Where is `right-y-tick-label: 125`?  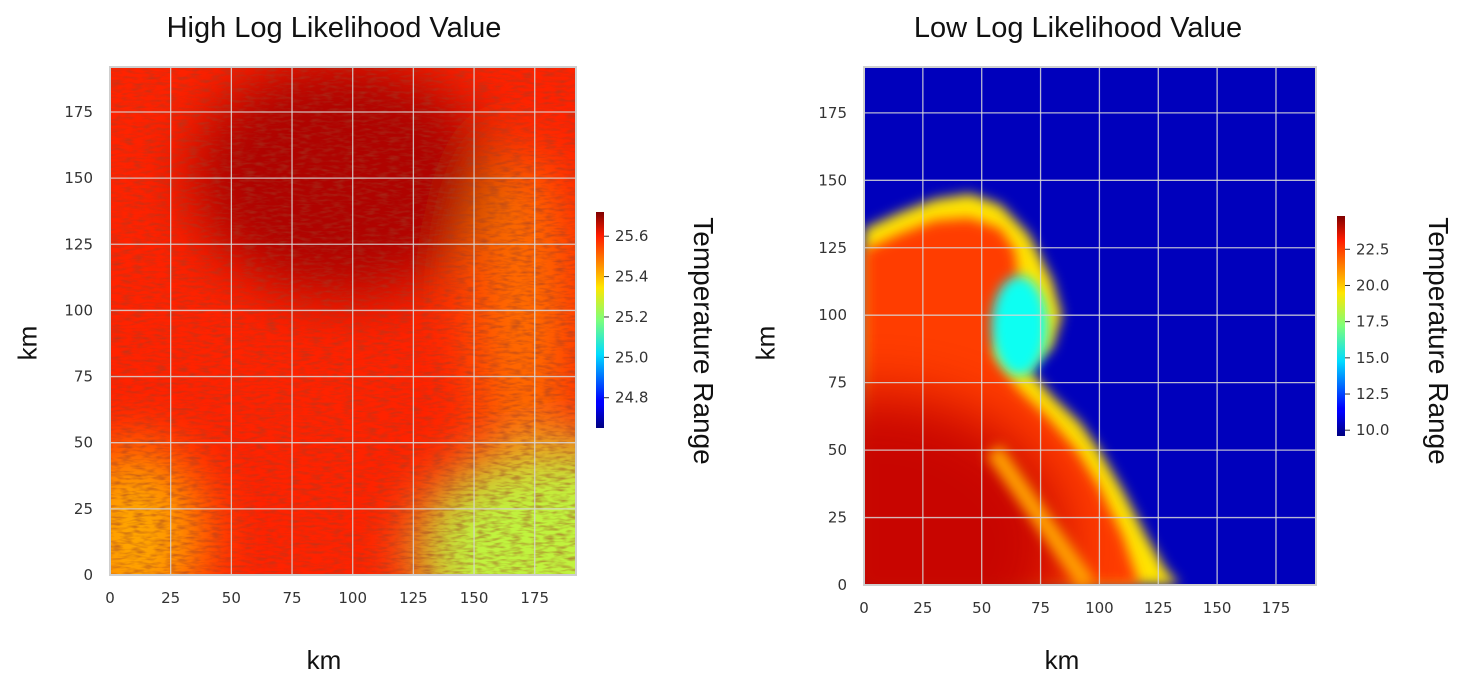 right-y-tick-label: 125 is located at coordinates (832, 248).